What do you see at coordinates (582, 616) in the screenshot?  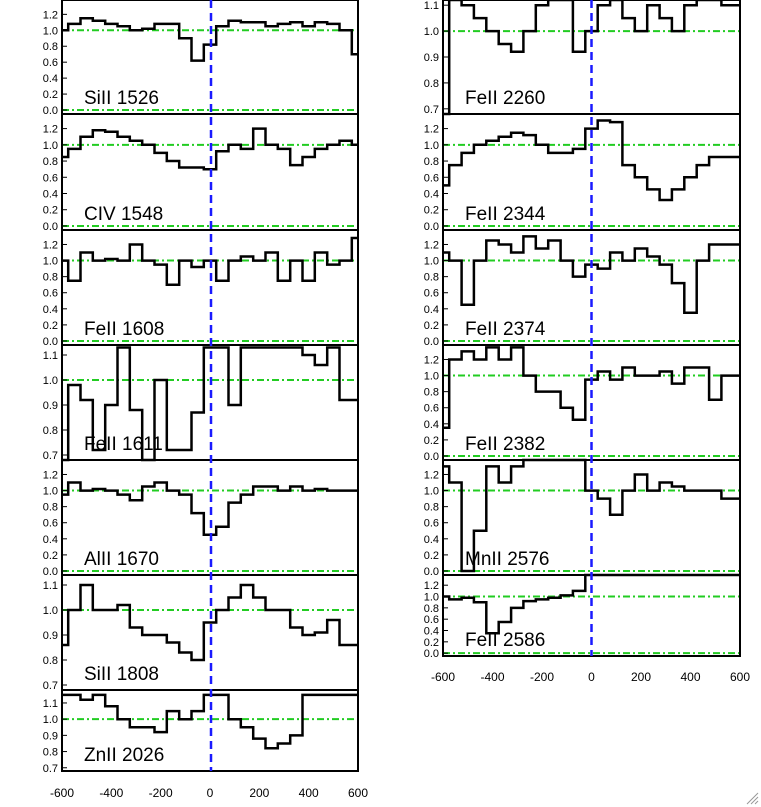 I see `panel-feii-2586: 0.00.20.40.60.81.01.2 FeII 2586` at bounding box center [582, 616].